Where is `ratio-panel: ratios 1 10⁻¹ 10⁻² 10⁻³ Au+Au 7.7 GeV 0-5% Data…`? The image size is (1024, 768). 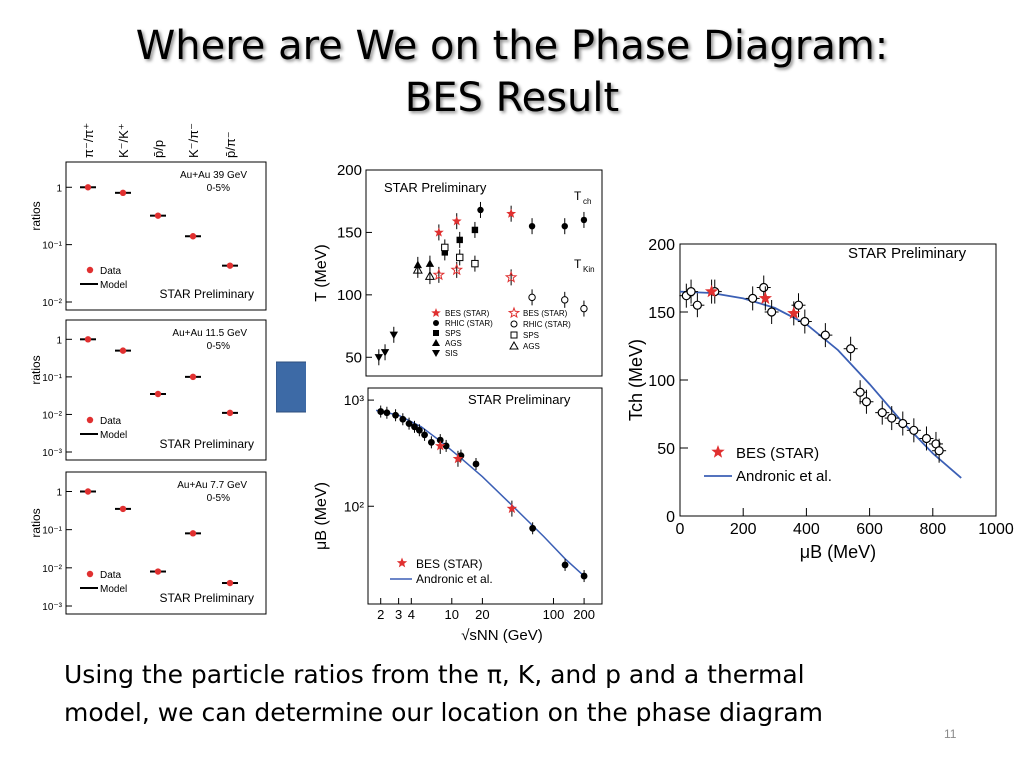
ratio-panel: ratios 1 10⁻¹ 10⁻² 10⁻³ Au+Au 7.7 GeV 0-5% Data… is located at coordinates (148, 543).